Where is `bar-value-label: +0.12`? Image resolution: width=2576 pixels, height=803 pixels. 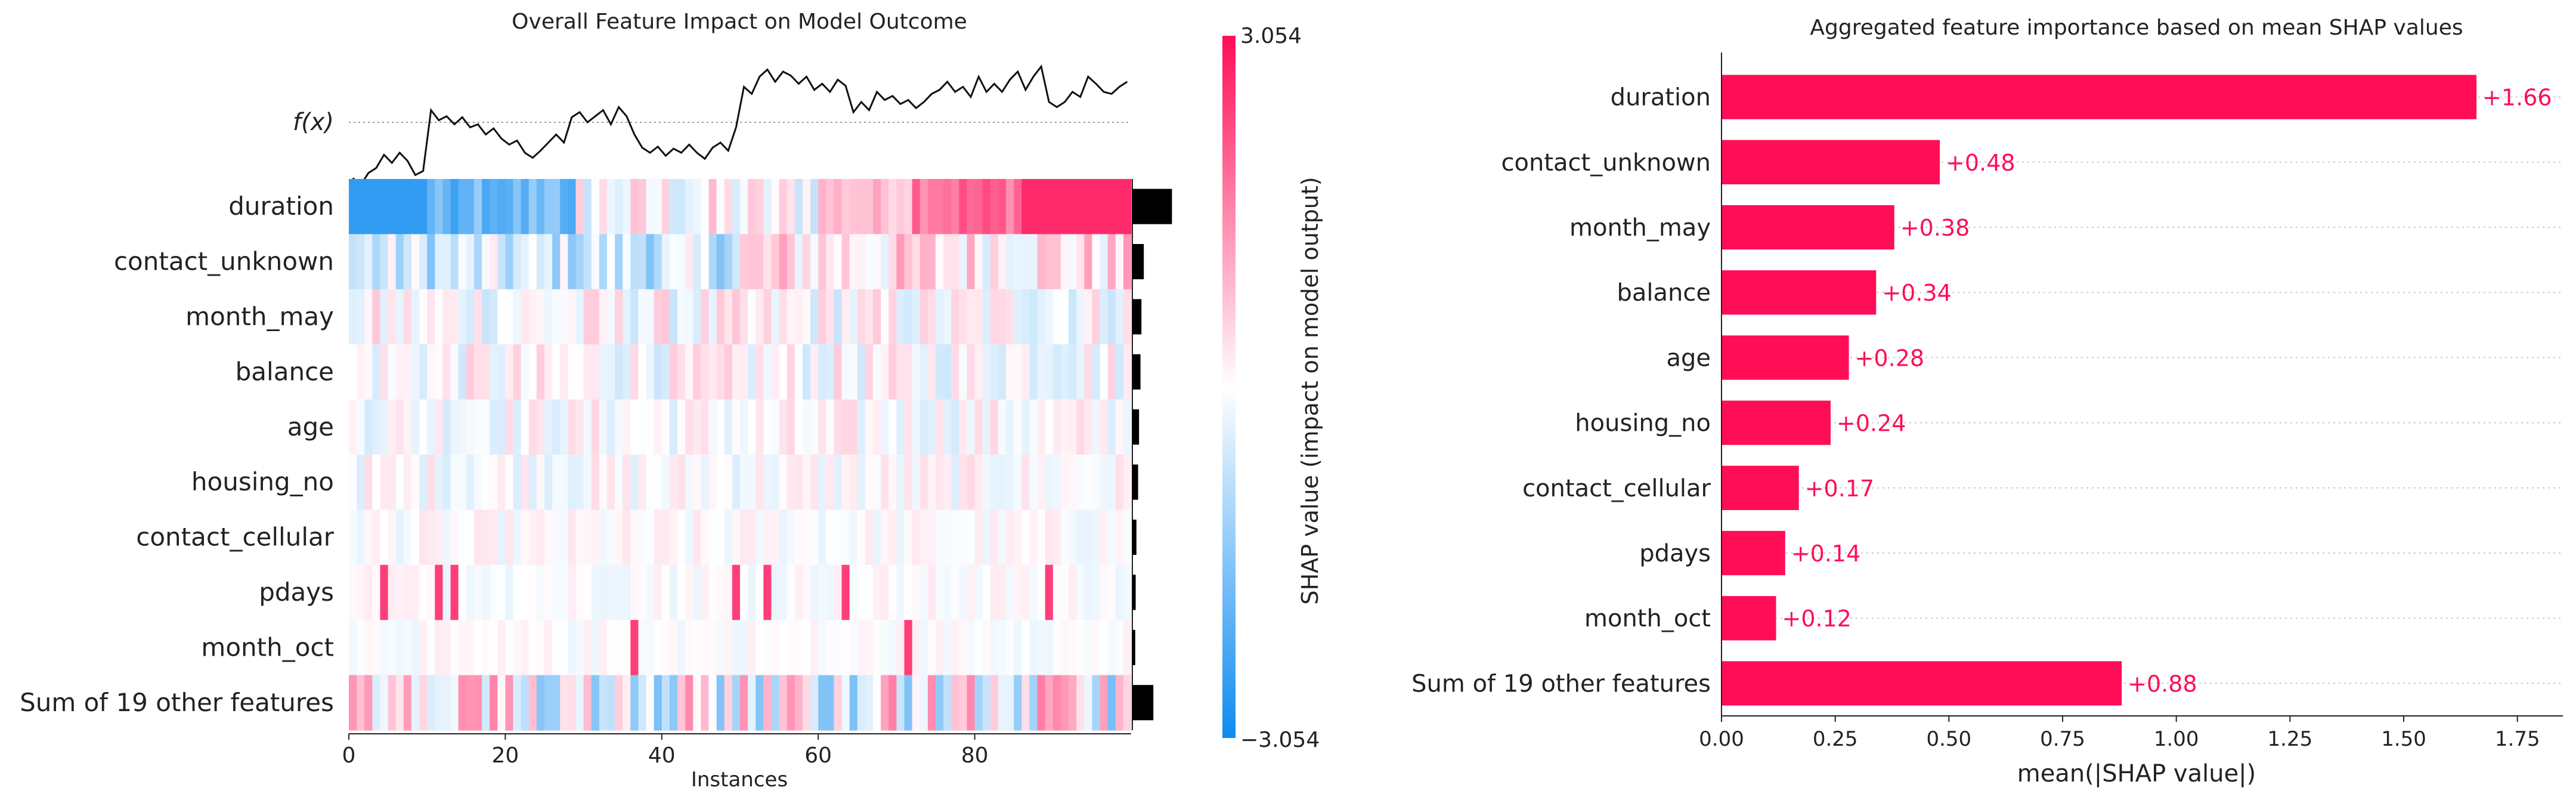
bar-value-label: +0.12 is located at coordinates (1817, 619).